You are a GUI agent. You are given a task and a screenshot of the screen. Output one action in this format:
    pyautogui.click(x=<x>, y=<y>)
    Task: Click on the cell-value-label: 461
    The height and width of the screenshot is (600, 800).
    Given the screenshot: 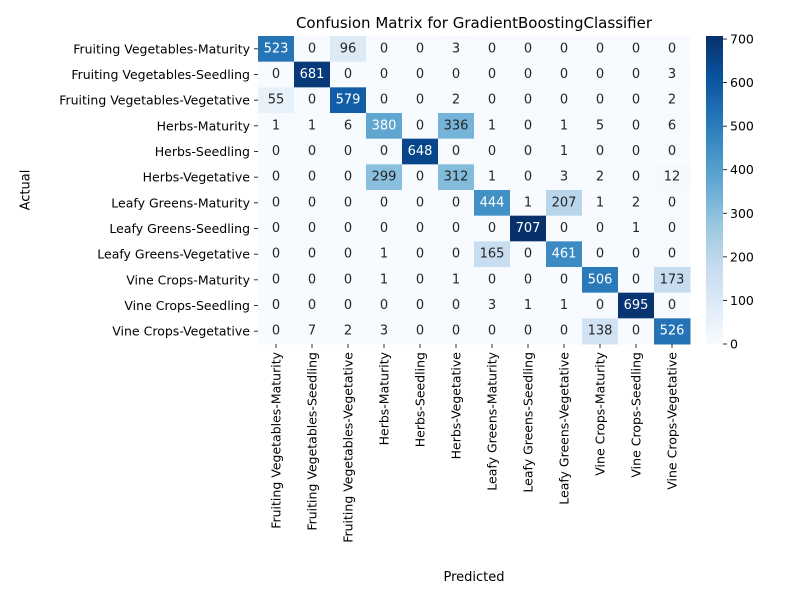 What is the action you would take?
    pyautogui.click(x=564, y=254)
    